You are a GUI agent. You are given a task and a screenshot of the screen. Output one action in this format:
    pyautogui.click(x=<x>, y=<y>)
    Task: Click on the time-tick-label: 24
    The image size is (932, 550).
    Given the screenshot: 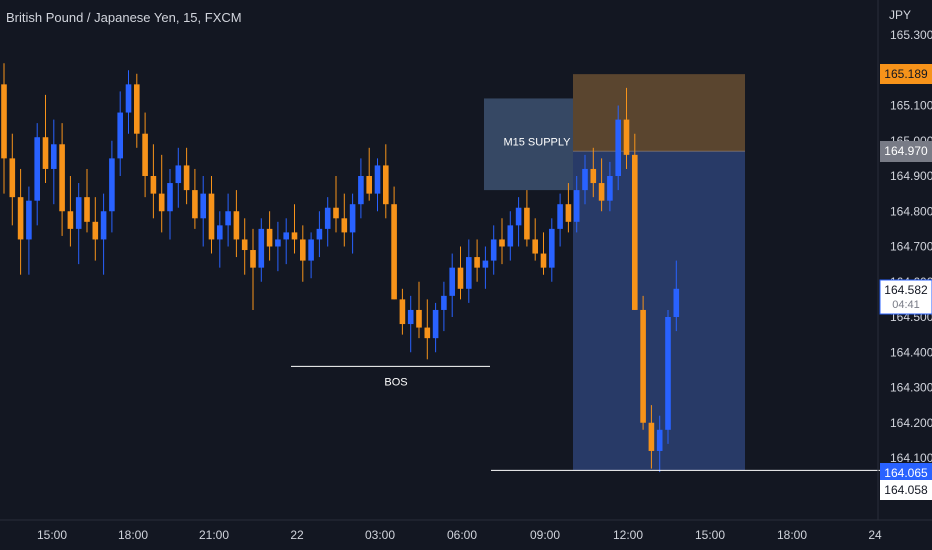 What is the action you would take?
    pyautogui.click(x=875, y=535)
    